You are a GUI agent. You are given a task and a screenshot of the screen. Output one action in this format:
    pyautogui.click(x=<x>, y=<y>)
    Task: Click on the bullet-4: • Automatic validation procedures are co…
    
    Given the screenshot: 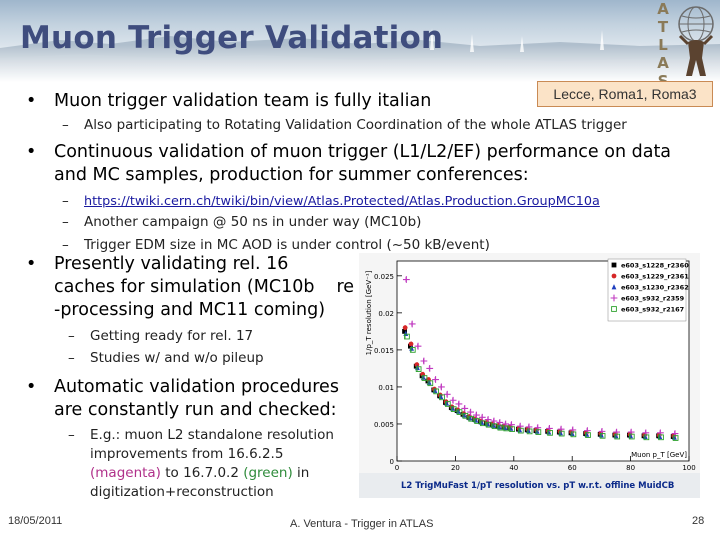 What is the action you would take?
    pyautogui.click(x=182, y=398)
    